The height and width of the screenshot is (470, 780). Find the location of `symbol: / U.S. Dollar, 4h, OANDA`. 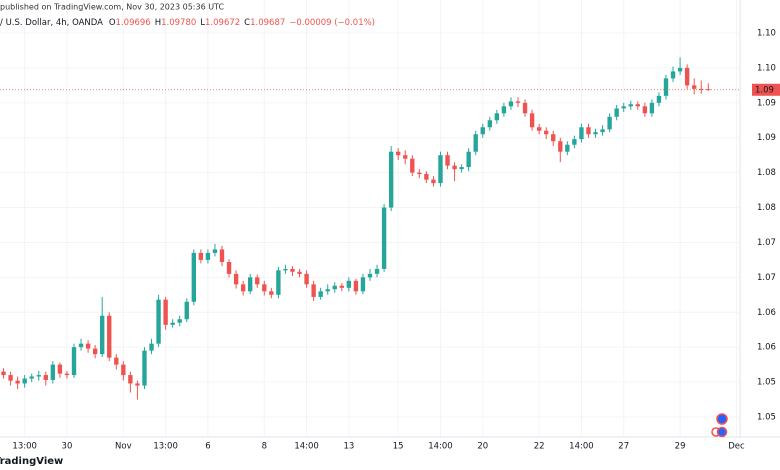

symbol: / U.S. Dollar, 4h, OANDA is located at coordinates (51, 23).